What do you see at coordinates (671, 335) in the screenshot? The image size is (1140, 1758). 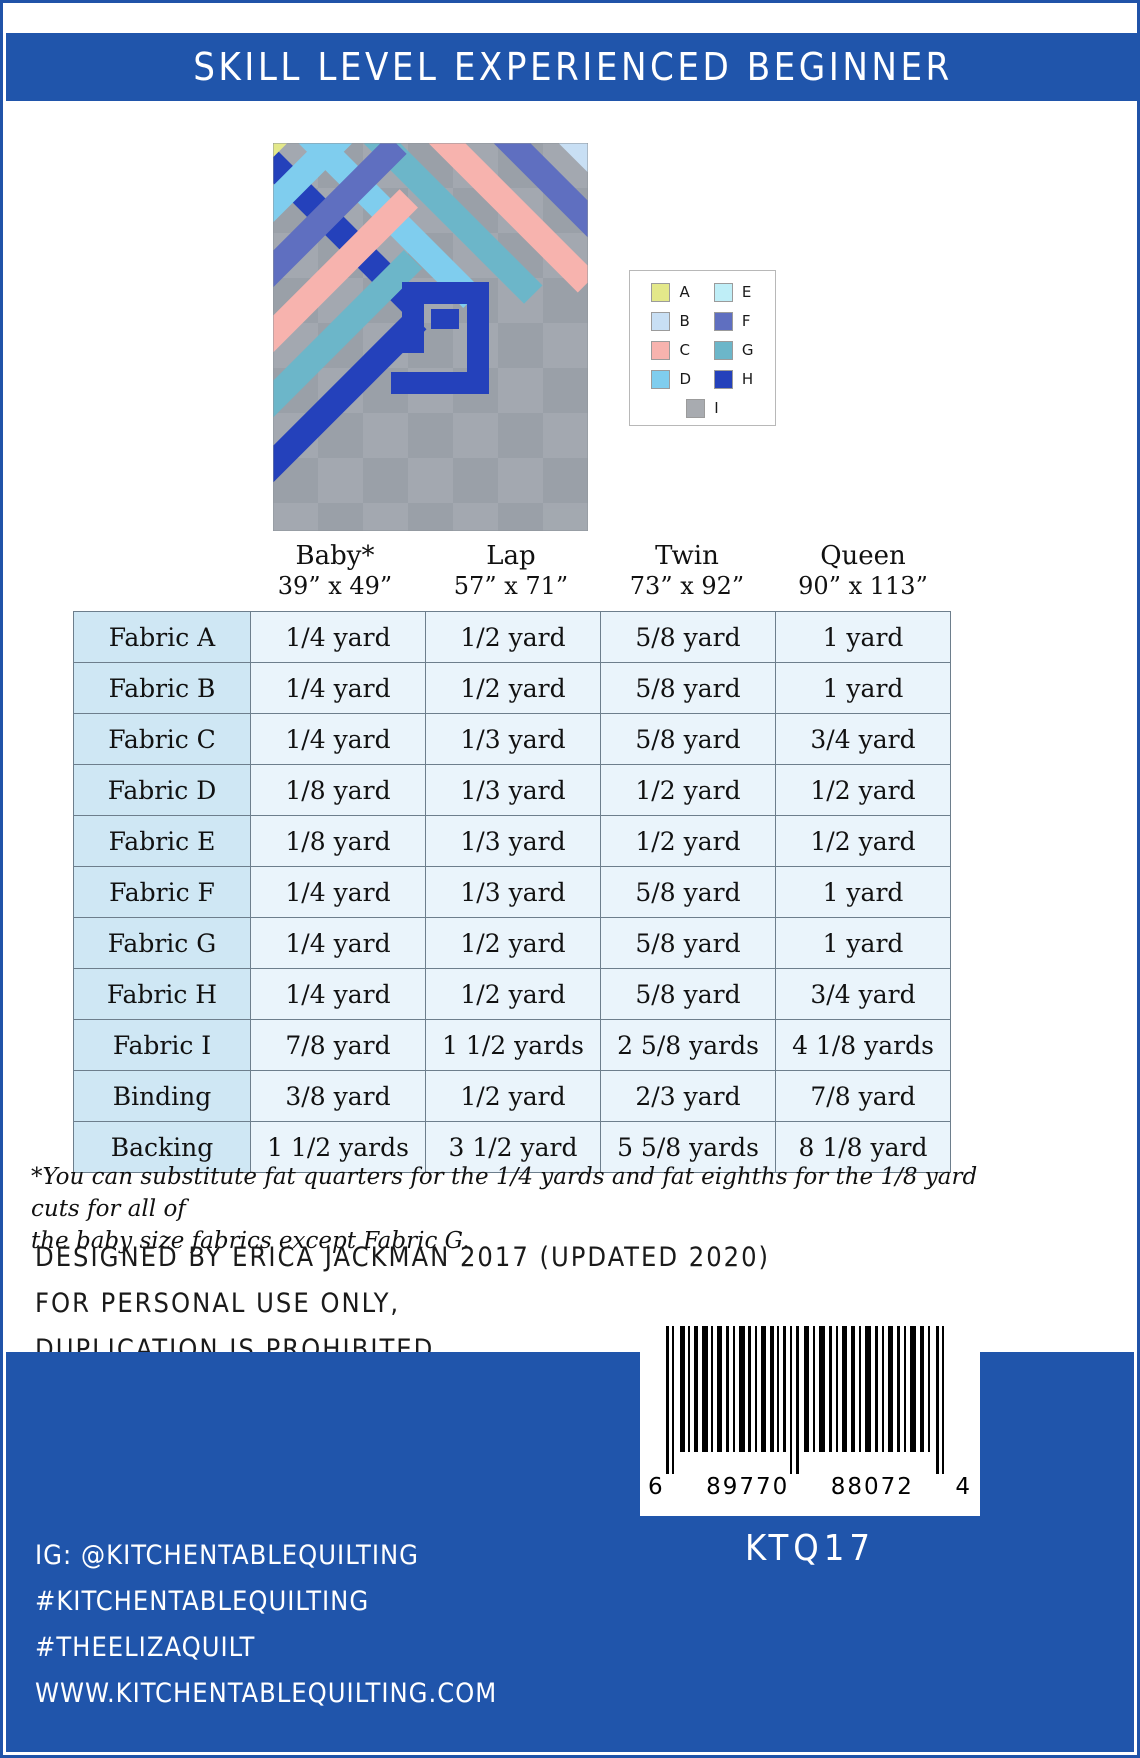 I see `legend-column-left: A B C D` at bounding box center [671, 335].